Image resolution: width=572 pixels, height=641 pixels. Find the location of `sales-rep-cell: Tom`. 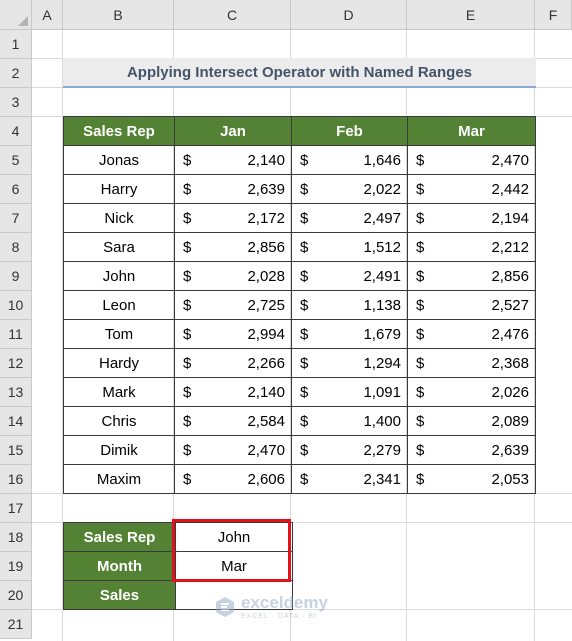

sales-rep-cell: Tom is located at coordinates (119, 334).